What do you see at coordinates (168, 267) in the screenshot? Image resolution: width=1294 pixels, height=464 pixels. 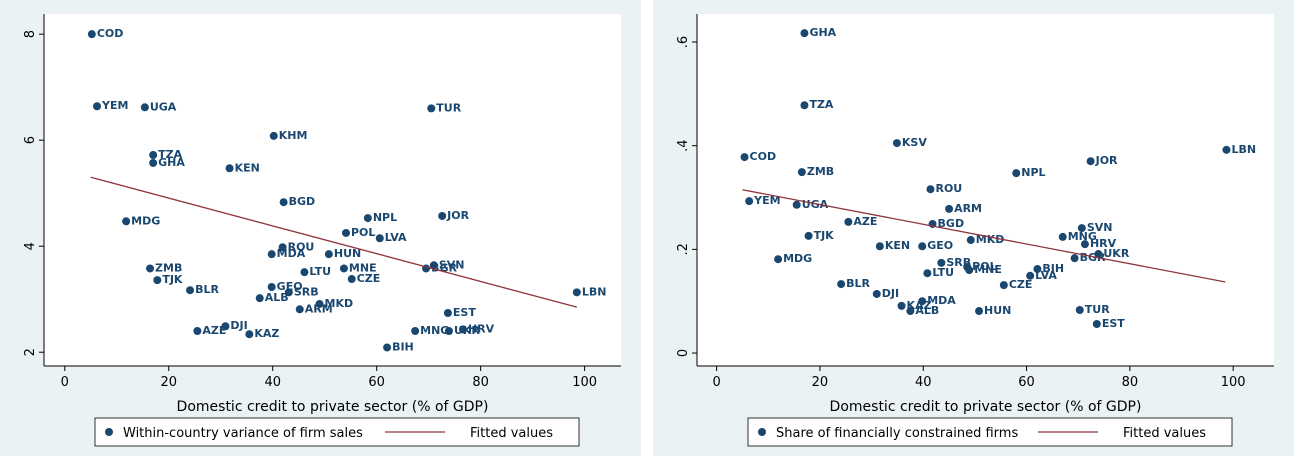 I see `point-label: ZMB` at bounding box center [168, 267].